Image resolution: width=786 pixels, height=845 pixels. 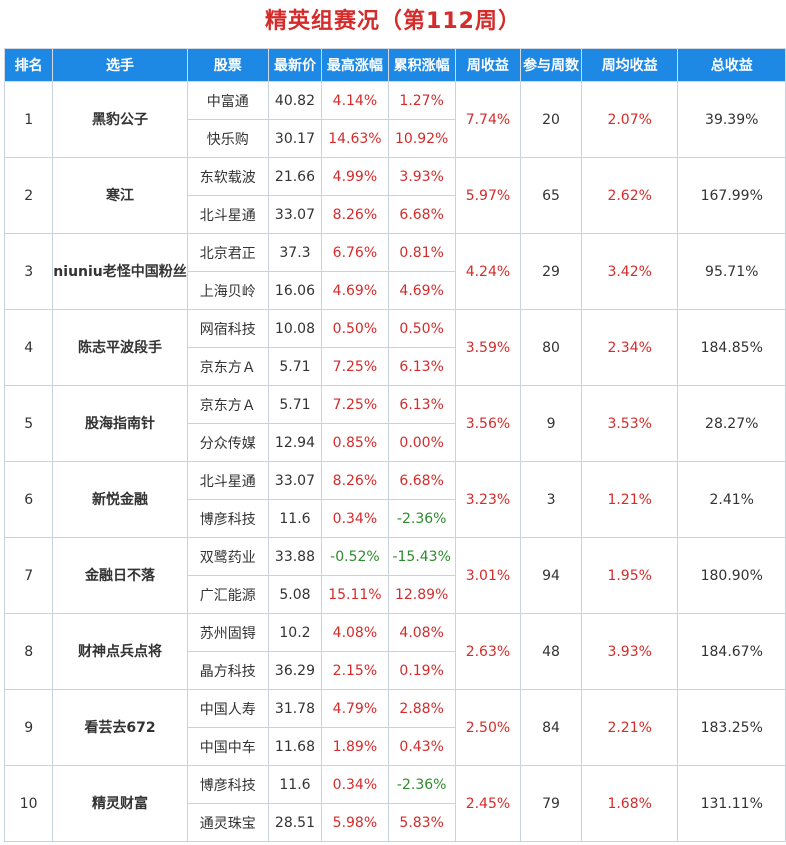 What do you see at coordinates (120, 195) in the screenshot?
I see `player-name: 寒江` at bounding box center [120, 195].